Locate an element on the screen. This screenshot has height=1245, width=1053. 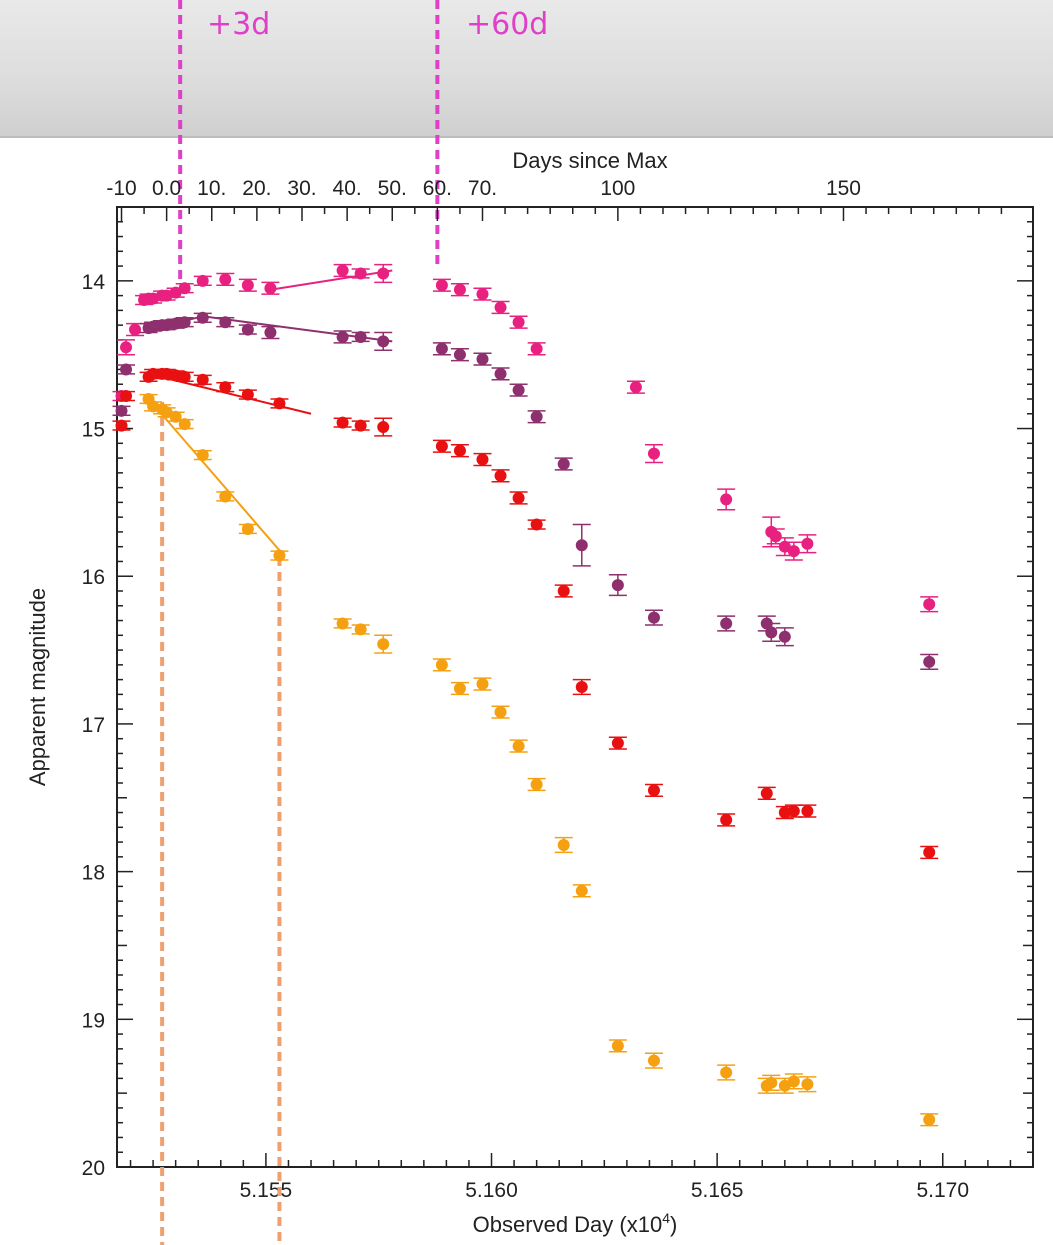
top-tick-label: 60. is located at coordinates (437, 188).